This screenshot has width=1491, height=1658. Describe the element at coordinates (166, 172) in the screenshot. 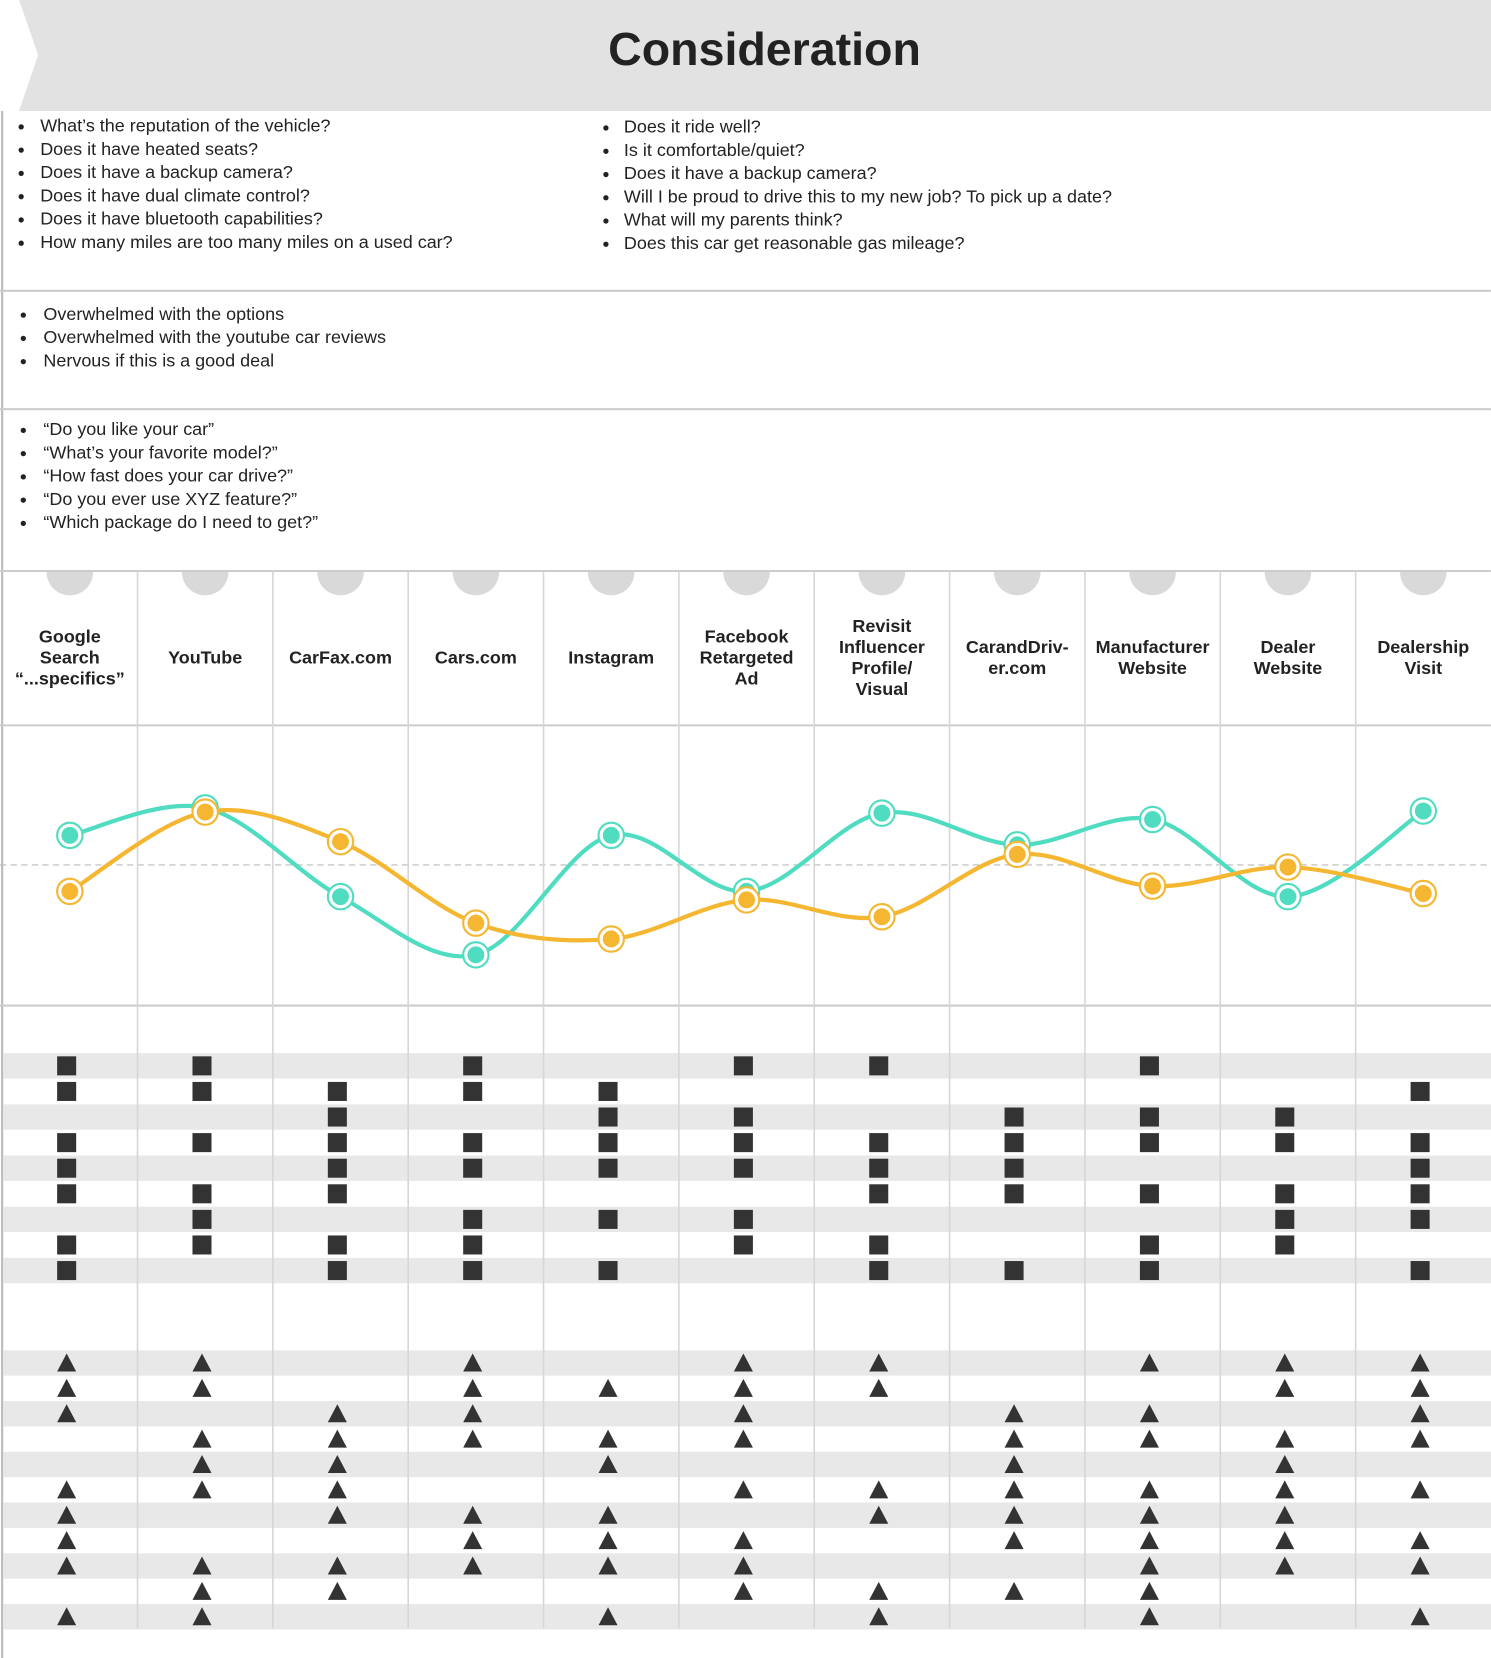

I see `bullet-text: Does it have a backup camera?` at that location.